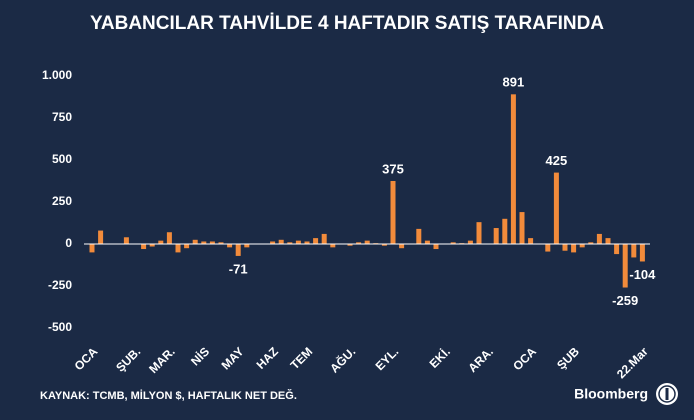 This screenshot has height=420, width=694. Describe the element at coordinates (62, 159) in the screenshot. I see `y-tick-label: 500` at that location.